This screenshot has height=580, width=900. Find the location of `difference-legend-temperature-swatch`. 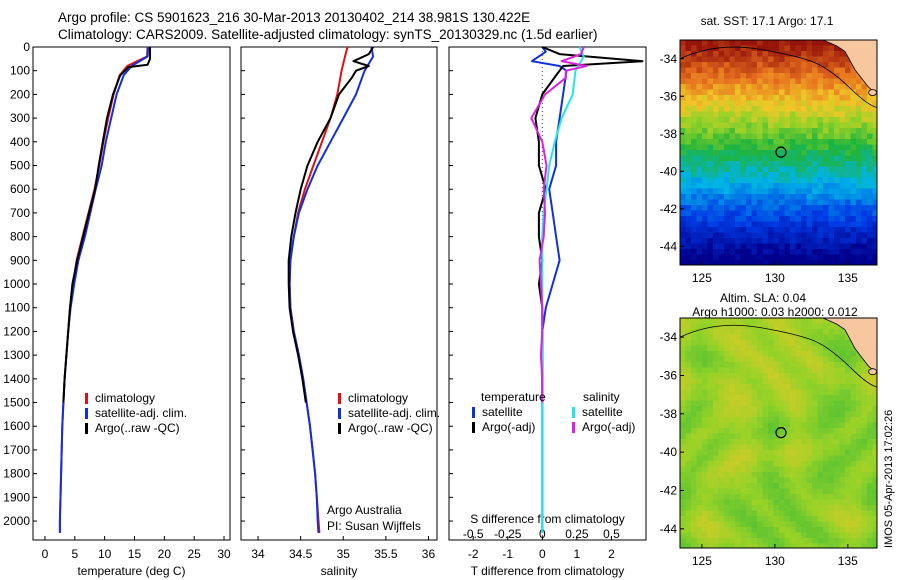

difference-legend-temperature-swatch is located at coordinates (473, 427).